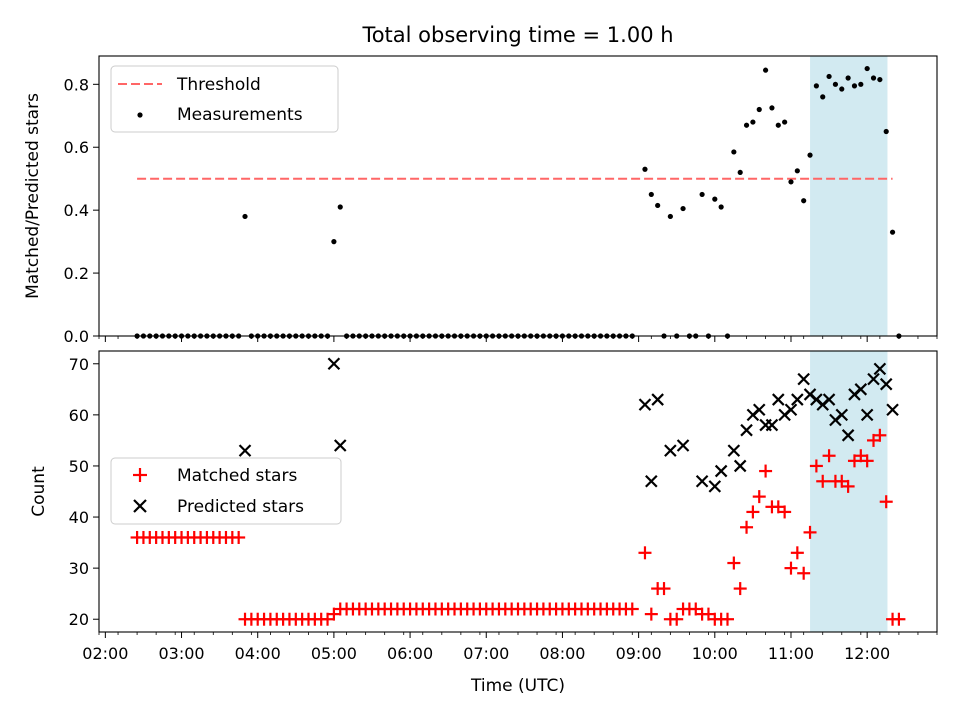  What do you see at coordinates (517, 686) in the screenshot?
I see `x-axis-label: Time (UTC)` at bounding box center [517, 686].